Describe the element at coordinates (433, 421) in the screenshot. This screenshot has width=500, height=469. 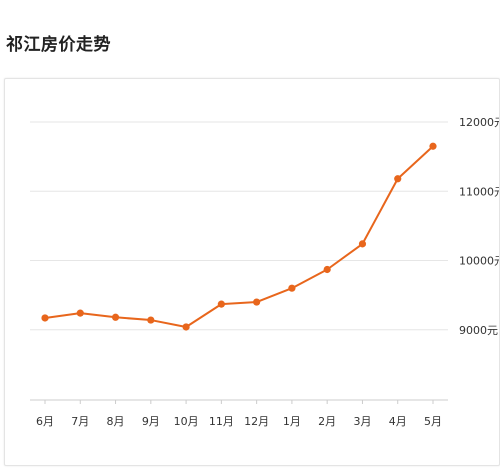
I see `x-tick-label: 5月` at that location.